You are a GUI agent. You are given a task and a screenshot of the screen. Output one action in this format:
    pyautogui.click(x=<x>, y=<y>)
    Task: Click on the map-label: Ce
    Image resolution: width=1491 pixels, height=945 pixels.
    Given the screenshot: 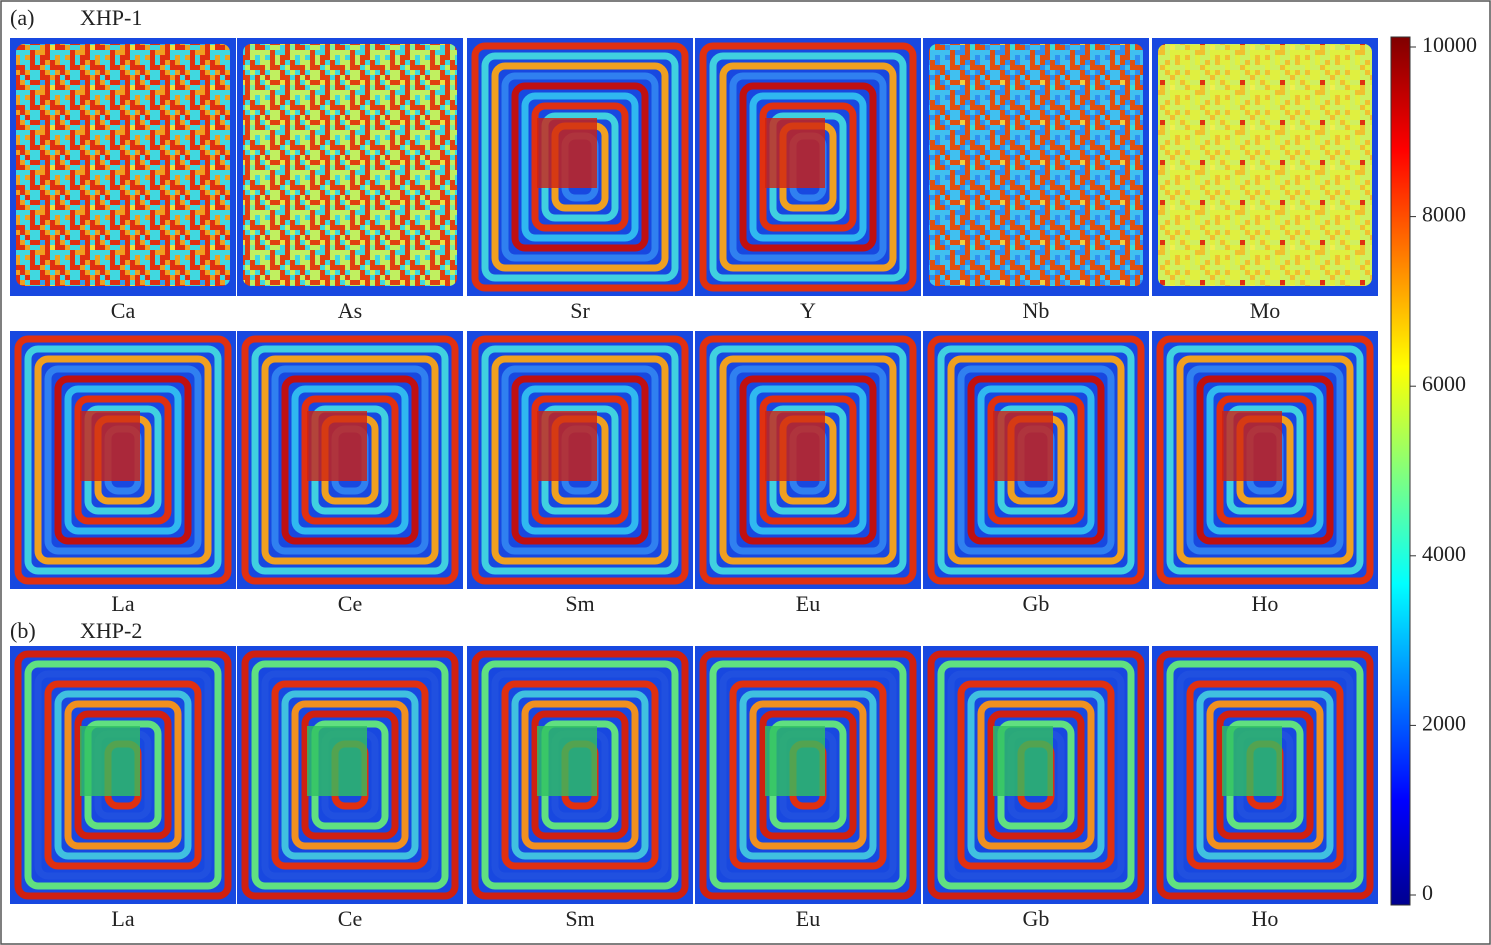 What is the action you would take?
    pyautogui.click(x=350, y=918)
    